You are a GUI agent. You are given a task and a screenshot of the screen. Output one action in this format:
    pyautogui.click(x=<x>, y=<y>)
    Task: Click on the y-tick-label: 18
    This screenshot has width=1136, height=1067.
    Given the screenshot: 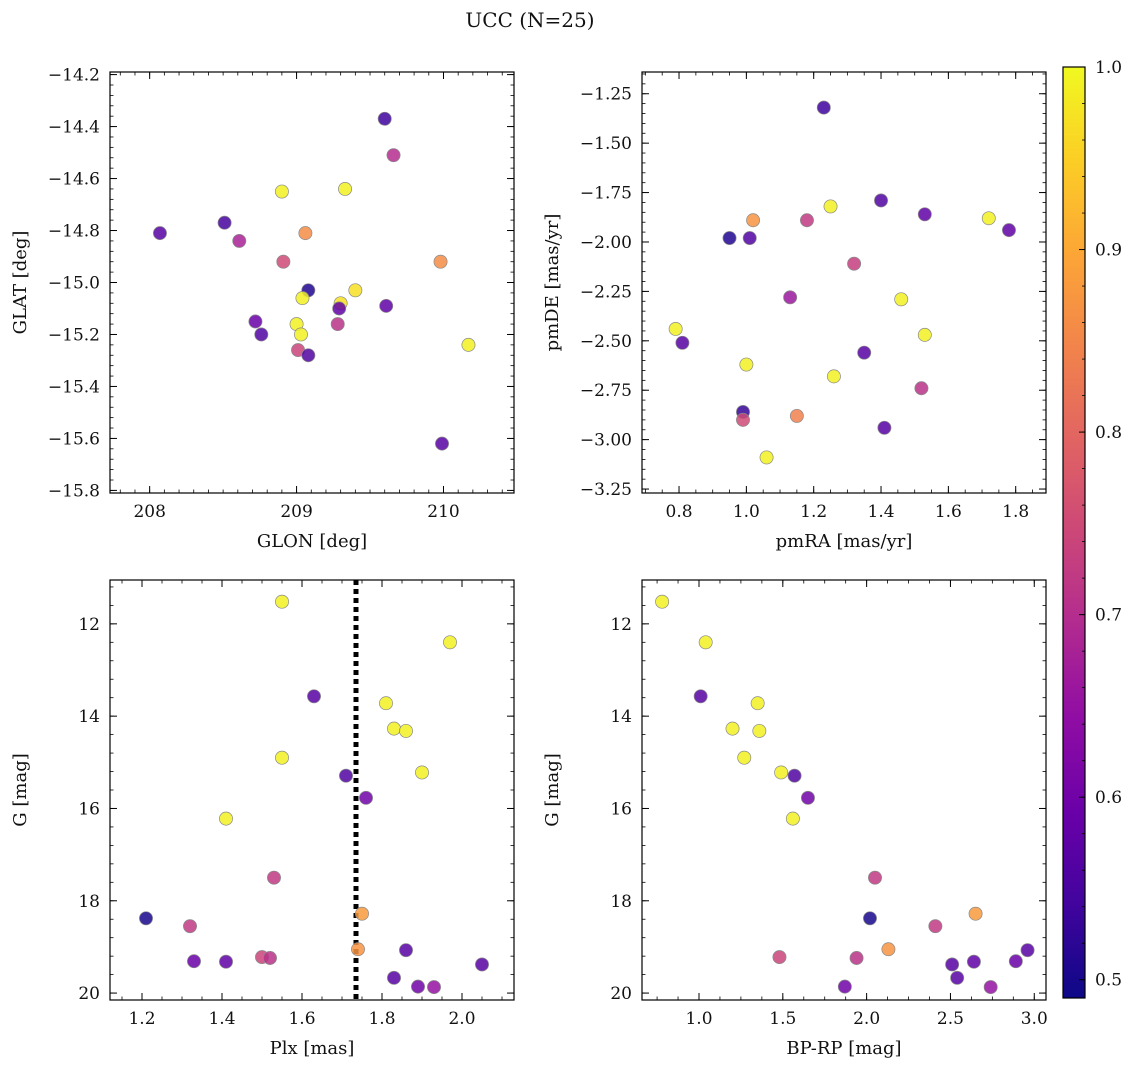 What is the action you would take?
    pyautogui.click(x=89, y=902)
    